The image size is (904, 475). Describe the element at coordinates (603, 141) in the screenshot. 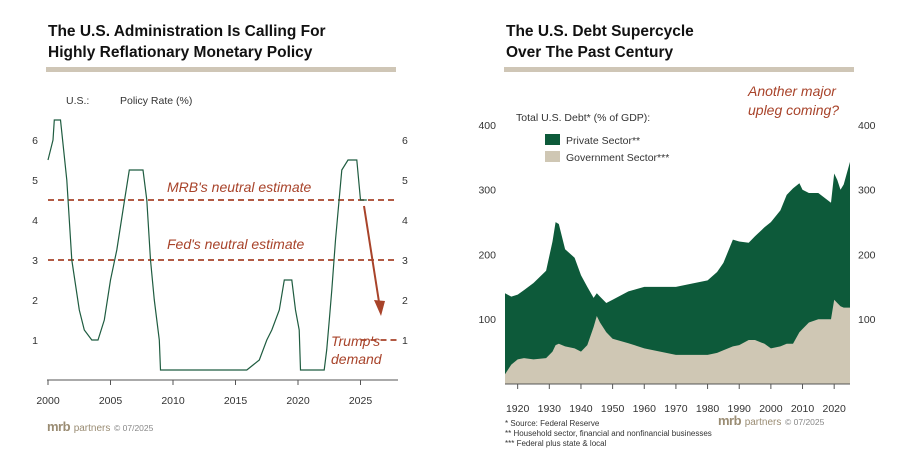

I see `legend-label-private: Private Sector**` at that location.